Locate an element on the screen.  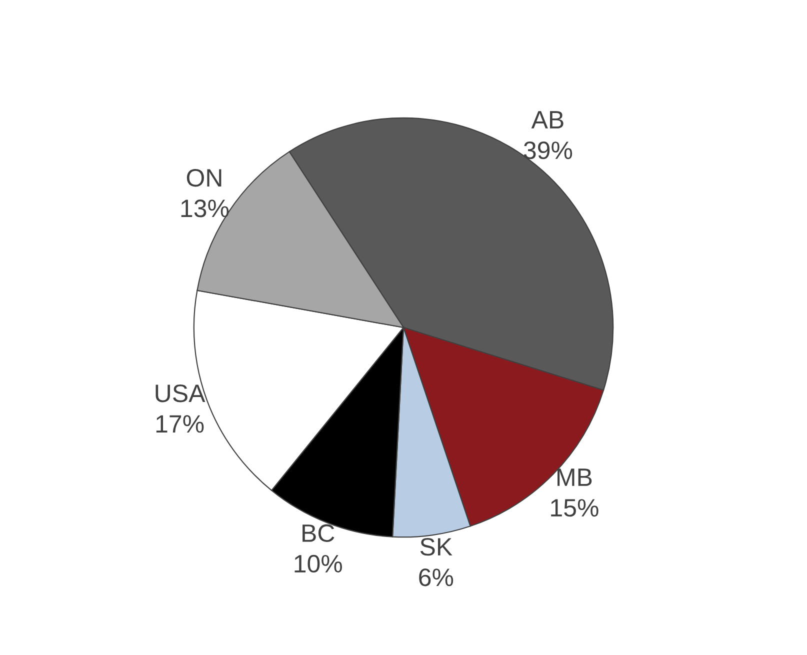
slice-label: USA is located at coordinates (181, 393).